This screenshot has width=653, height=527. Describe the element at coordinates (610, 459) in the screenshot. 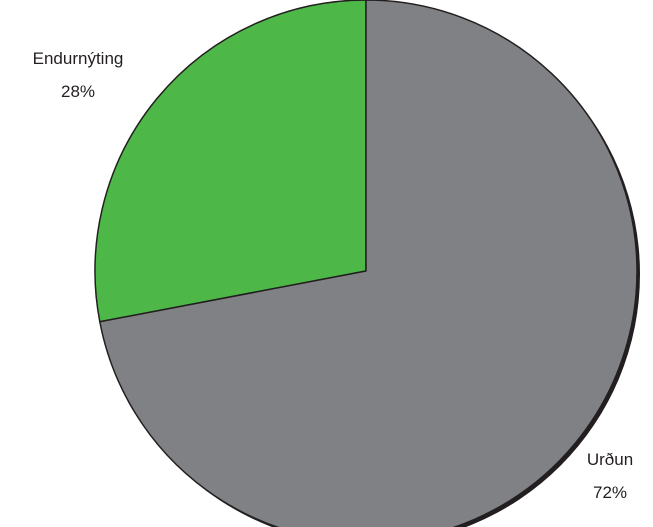

I see `slice-label-urdun: Urðun` at that location.